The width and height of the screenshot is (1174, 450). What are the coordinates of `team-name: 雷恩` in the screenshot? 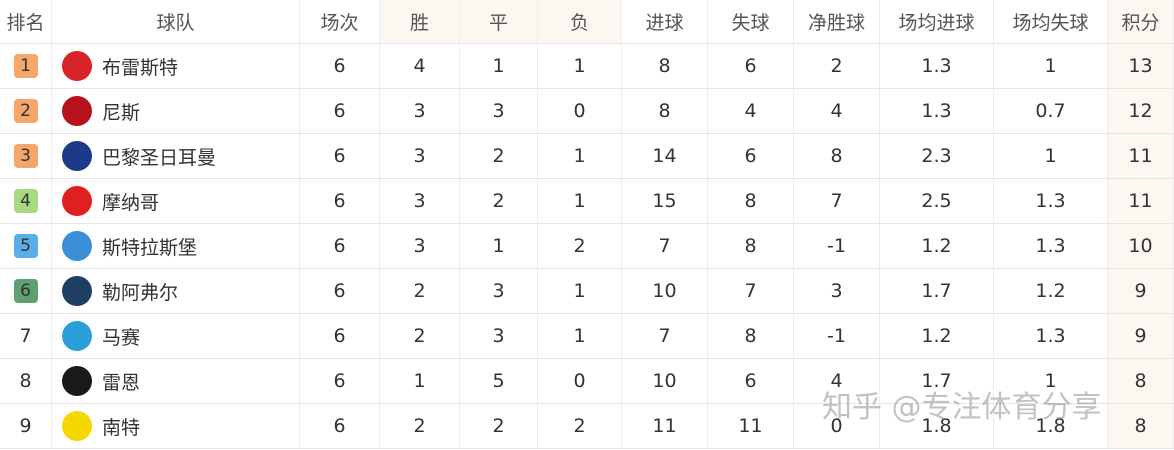 It's located at (121, 382).